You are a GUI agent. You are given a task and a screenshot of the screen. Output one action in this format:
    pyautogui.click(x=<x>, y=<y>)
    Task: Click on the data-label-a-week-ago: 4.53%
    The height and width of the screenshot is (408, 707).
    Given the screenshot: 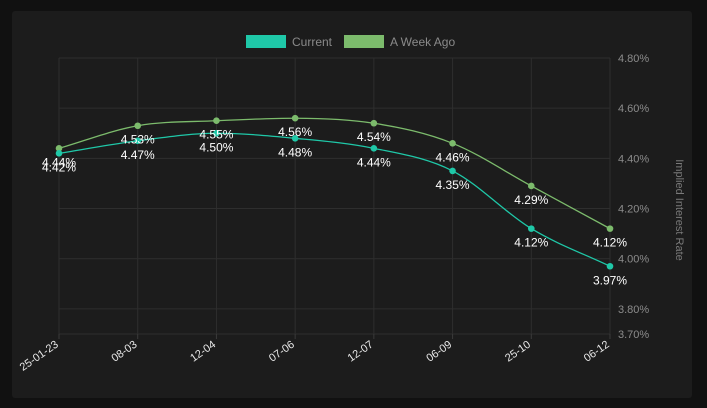 What is the action you would take?
    pyautogui.click(x=138, y=140)
    